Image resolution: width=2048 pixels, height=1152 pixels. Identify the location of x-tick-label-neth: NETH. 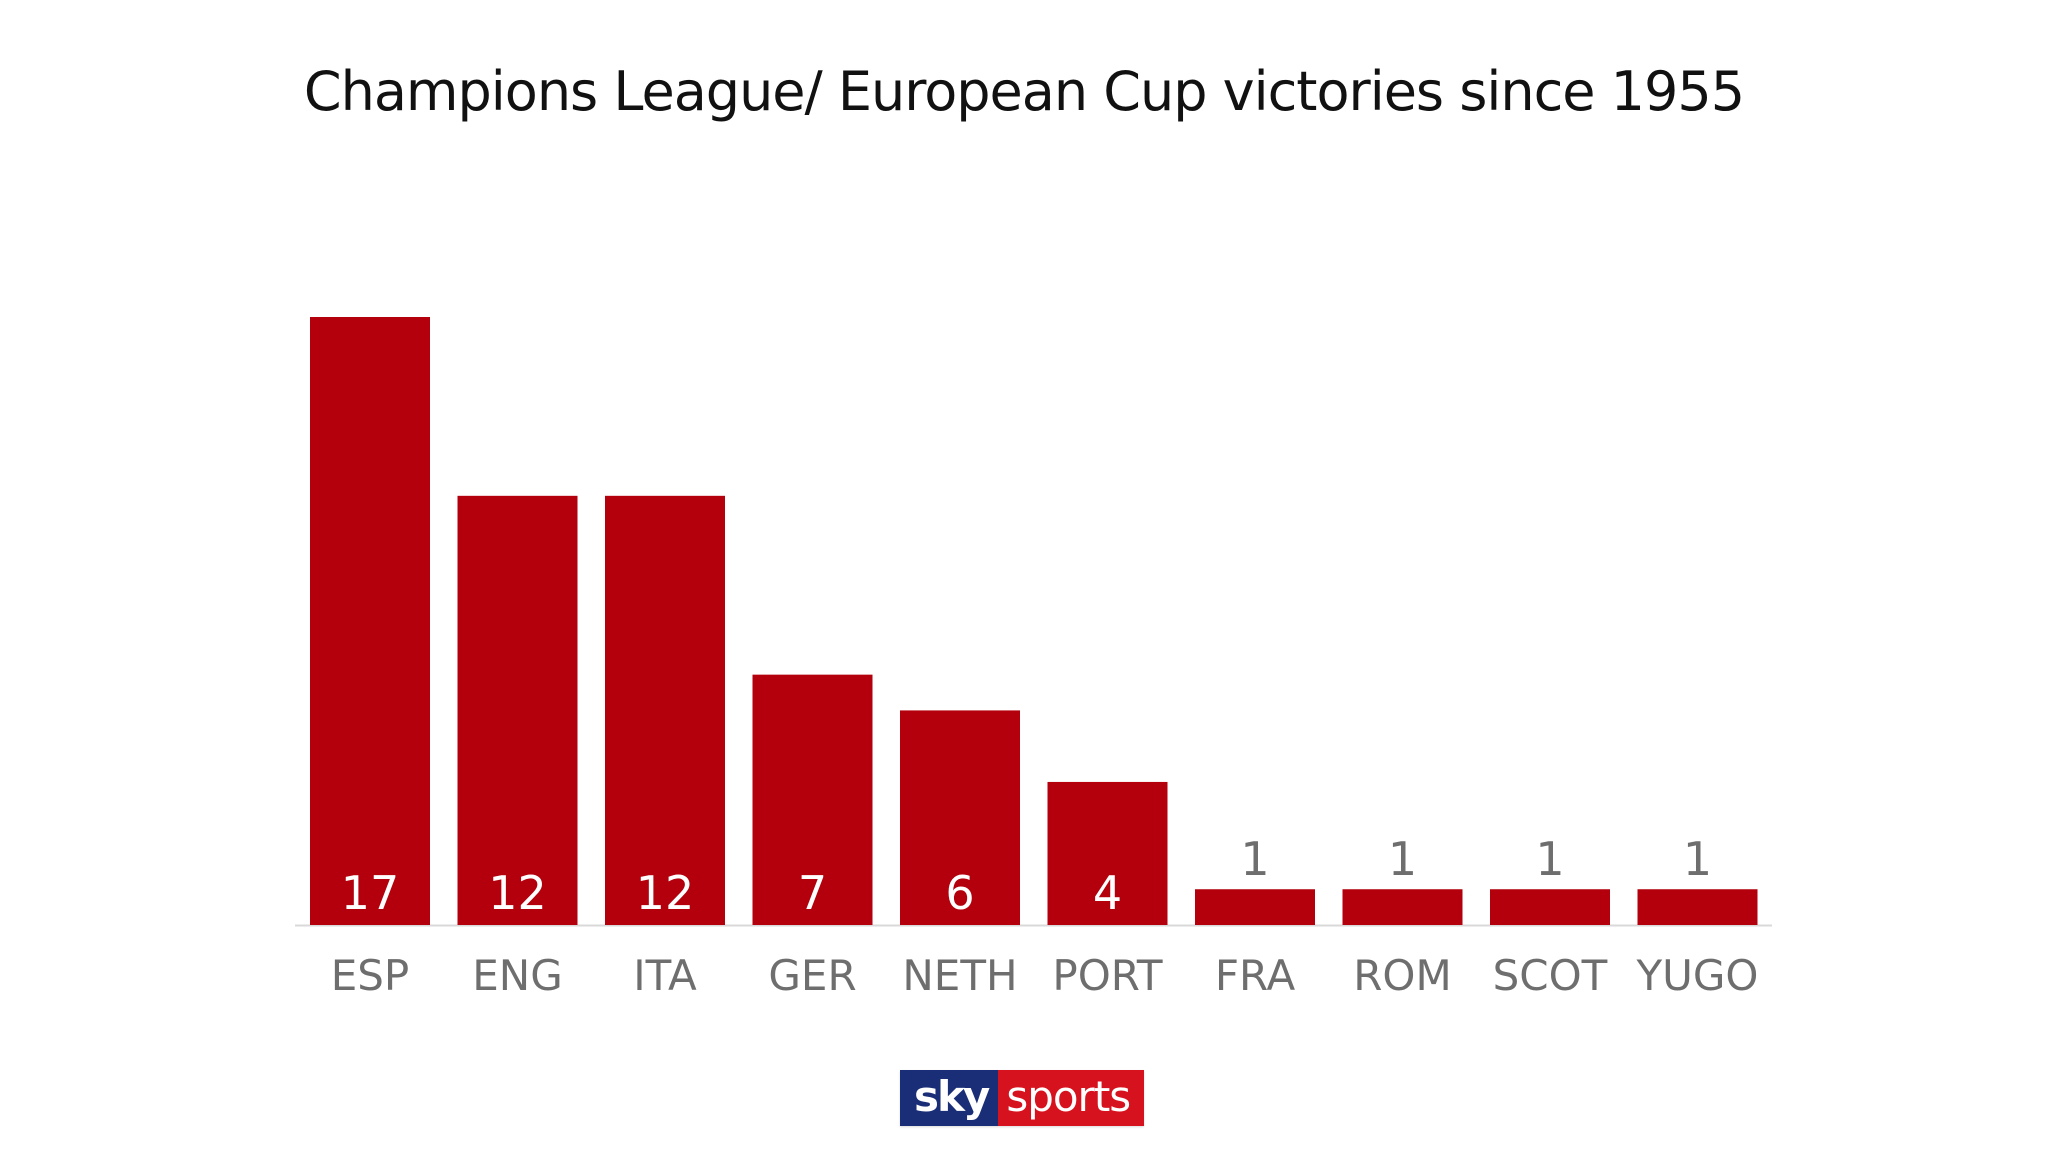
(959, 975).